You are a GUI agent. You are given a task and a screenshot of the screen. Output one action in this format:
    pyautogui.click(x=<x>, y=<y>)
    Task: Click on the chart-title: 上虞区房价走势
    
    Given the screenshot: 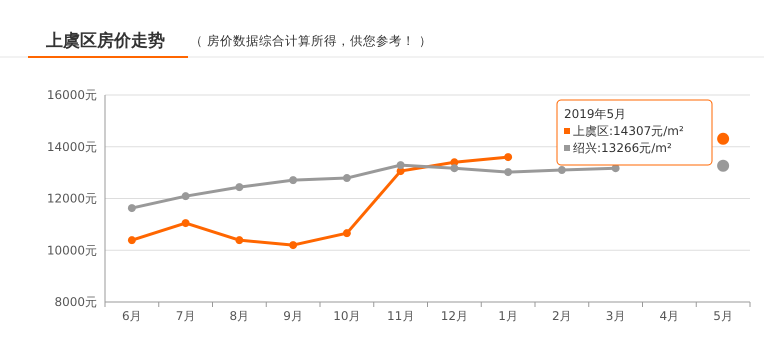 What is the action you would take?
    pyautogui.click(x=105, y=41)
    